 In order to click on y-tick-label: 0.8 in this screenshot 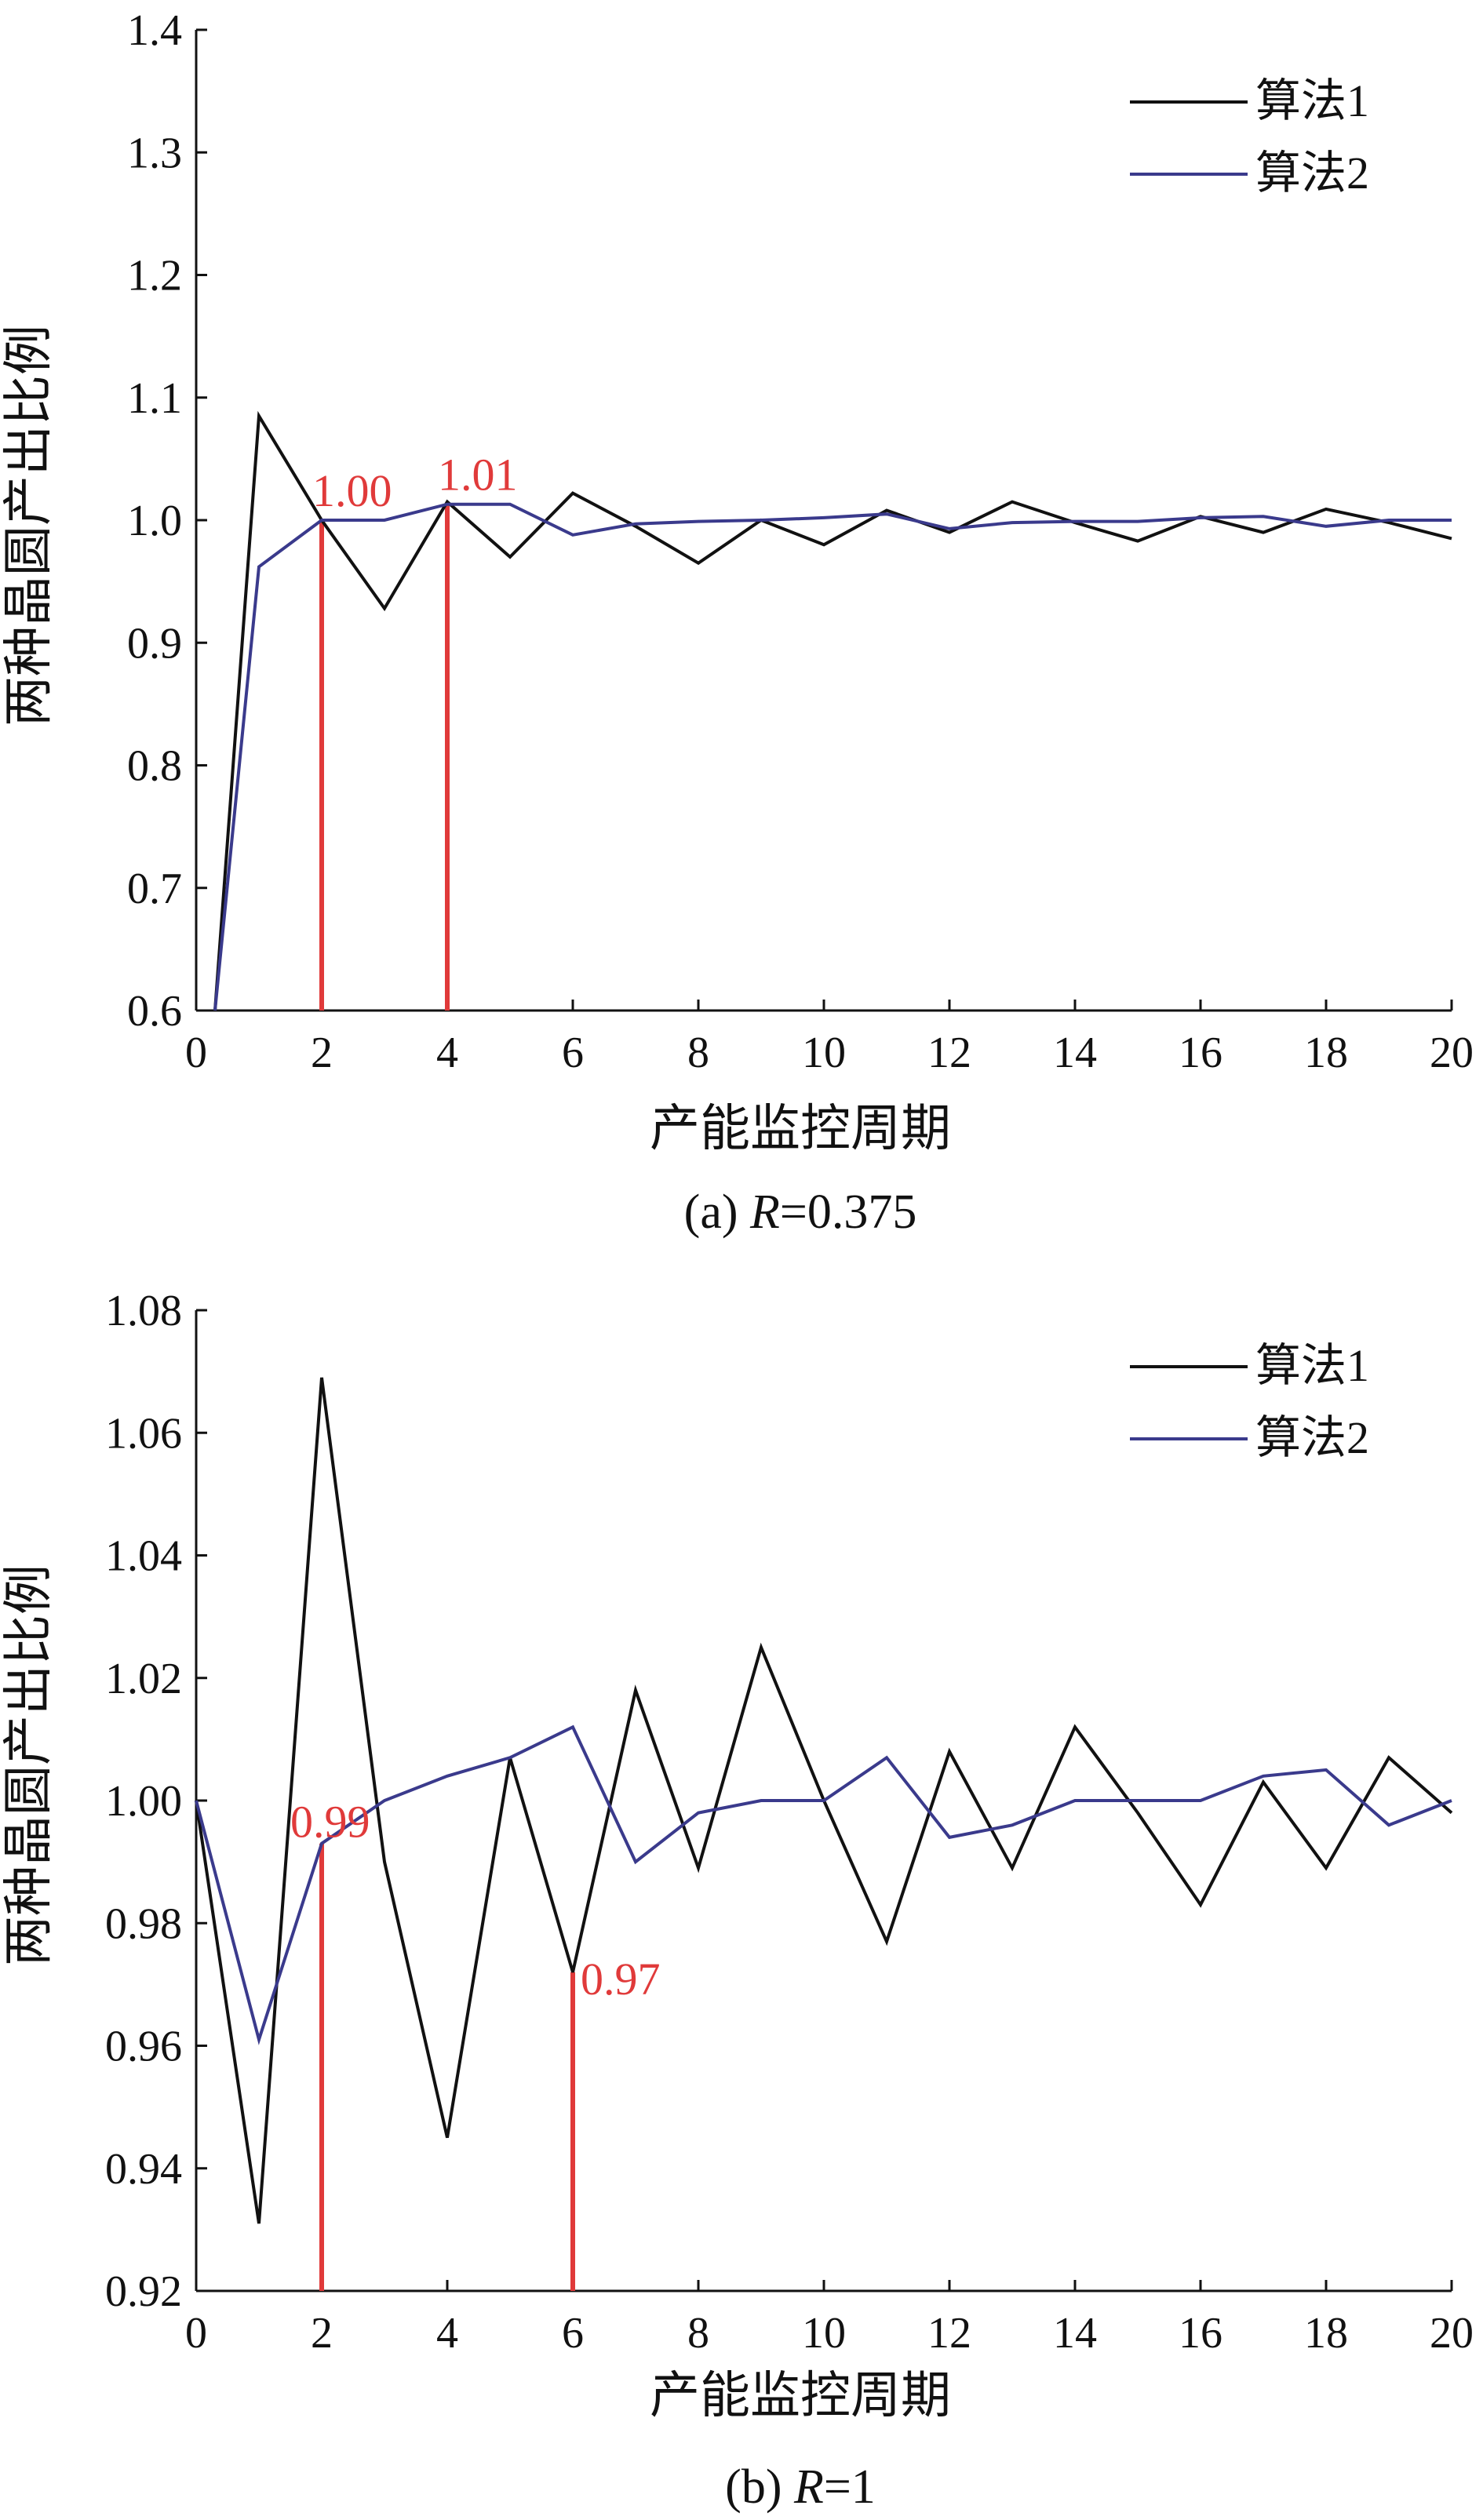, I will do `click(154, 766)`.